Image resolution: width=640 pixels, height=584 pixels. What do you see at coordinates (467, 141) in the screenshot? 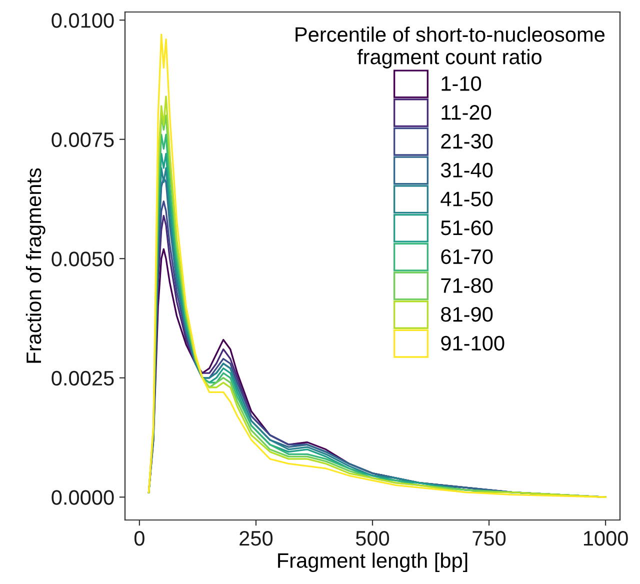
I see `legend-label: 21-30` at bounding box center [467, 141].